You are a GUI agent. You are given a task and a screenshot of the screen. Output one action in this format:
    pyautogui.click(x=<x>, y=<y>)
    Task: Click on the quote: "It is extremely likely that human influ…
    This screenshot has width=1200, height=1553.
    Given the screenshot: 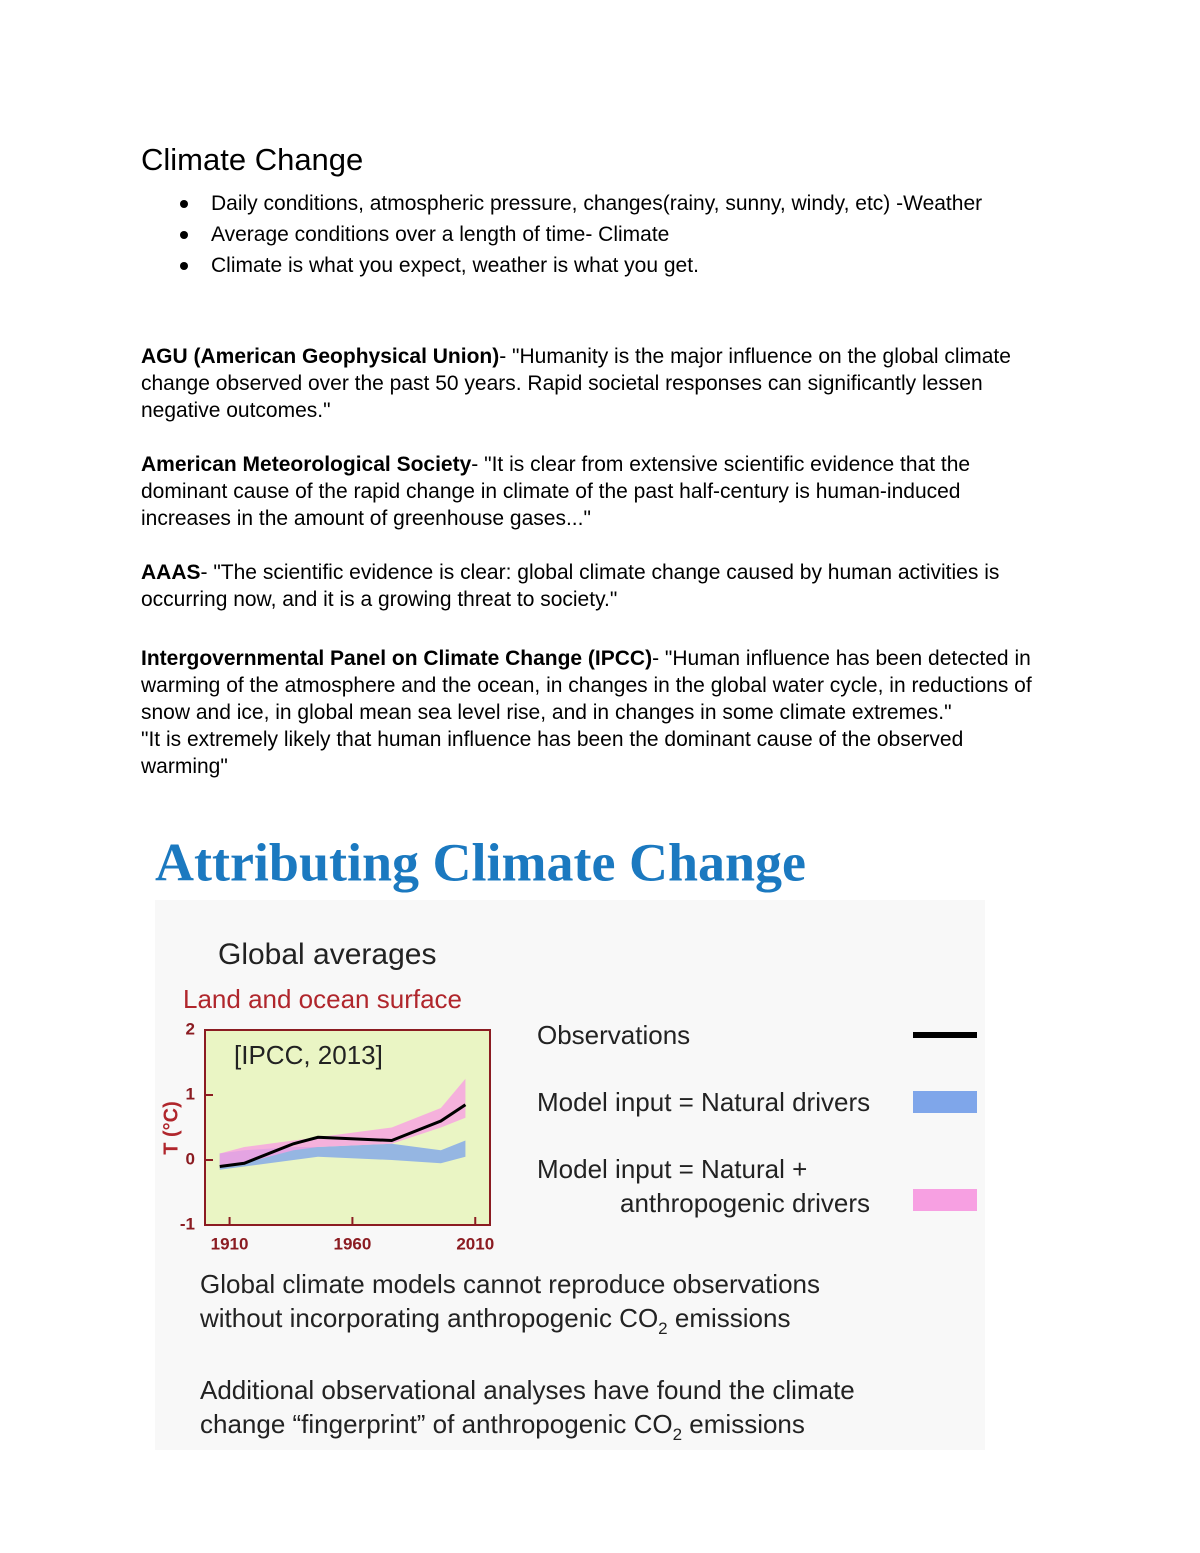 What is the action you would take?
    pyautogui.click(x=552, y=753)
    